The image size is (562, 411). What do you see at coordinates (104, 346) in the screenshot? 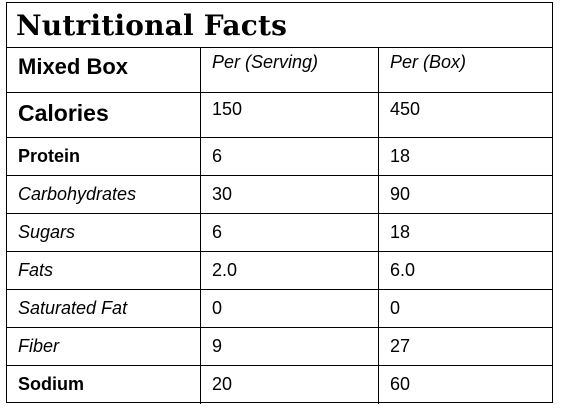
I see `nutrient-name: Fiber` at bounding box center [104, 346].